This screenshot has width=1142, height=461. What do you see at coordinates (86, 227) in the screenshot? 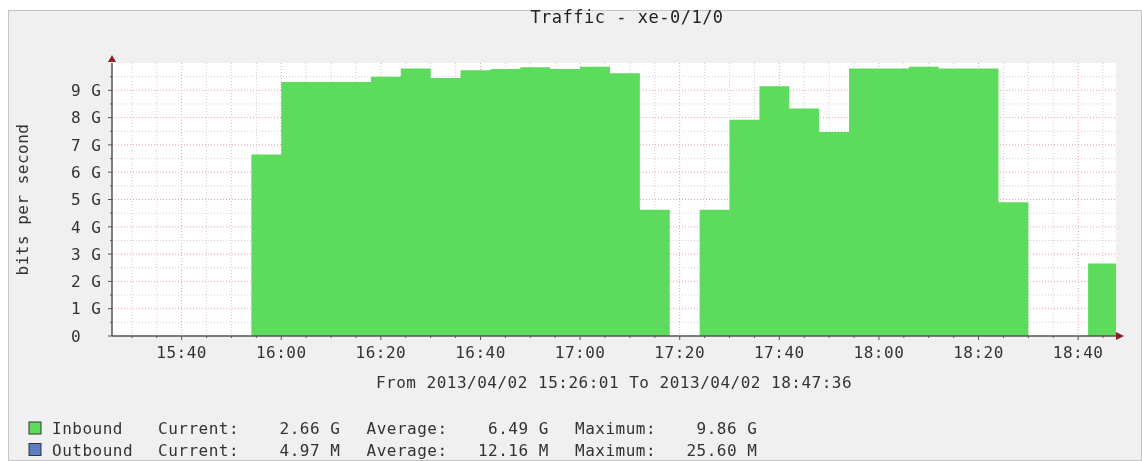
I see `y-tick-label: 4 G` at bounding box center [86, 227].